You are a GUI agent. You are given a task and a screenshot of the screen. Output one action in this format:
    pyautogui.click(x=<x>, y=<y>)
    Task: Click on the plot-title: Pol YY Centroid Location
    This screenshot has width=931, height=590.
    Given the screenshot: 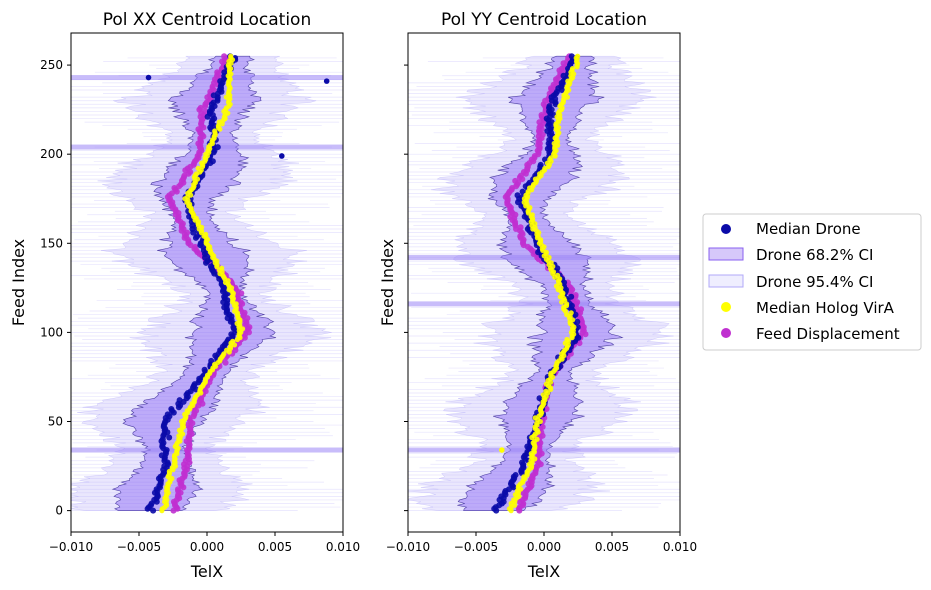 What is the action you would take?
    pyautogui.click(x=544, y=20)
    